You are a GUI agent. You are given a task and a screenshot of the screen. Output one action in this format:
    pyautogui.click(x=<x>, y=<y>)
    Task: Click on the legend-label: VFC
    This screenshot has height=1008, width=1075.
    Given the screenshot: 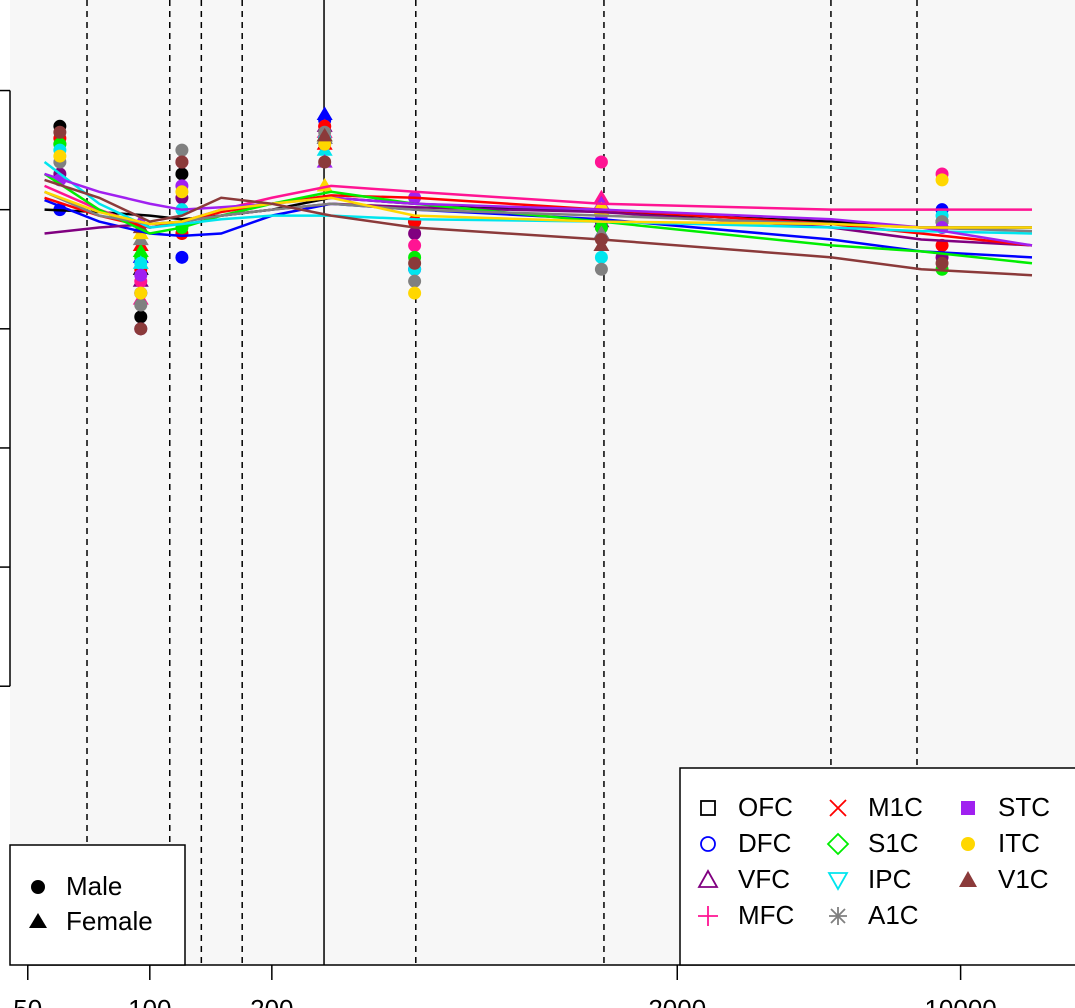 What is the action you would take?
    pyautogui.click(x=764, y=879)
    